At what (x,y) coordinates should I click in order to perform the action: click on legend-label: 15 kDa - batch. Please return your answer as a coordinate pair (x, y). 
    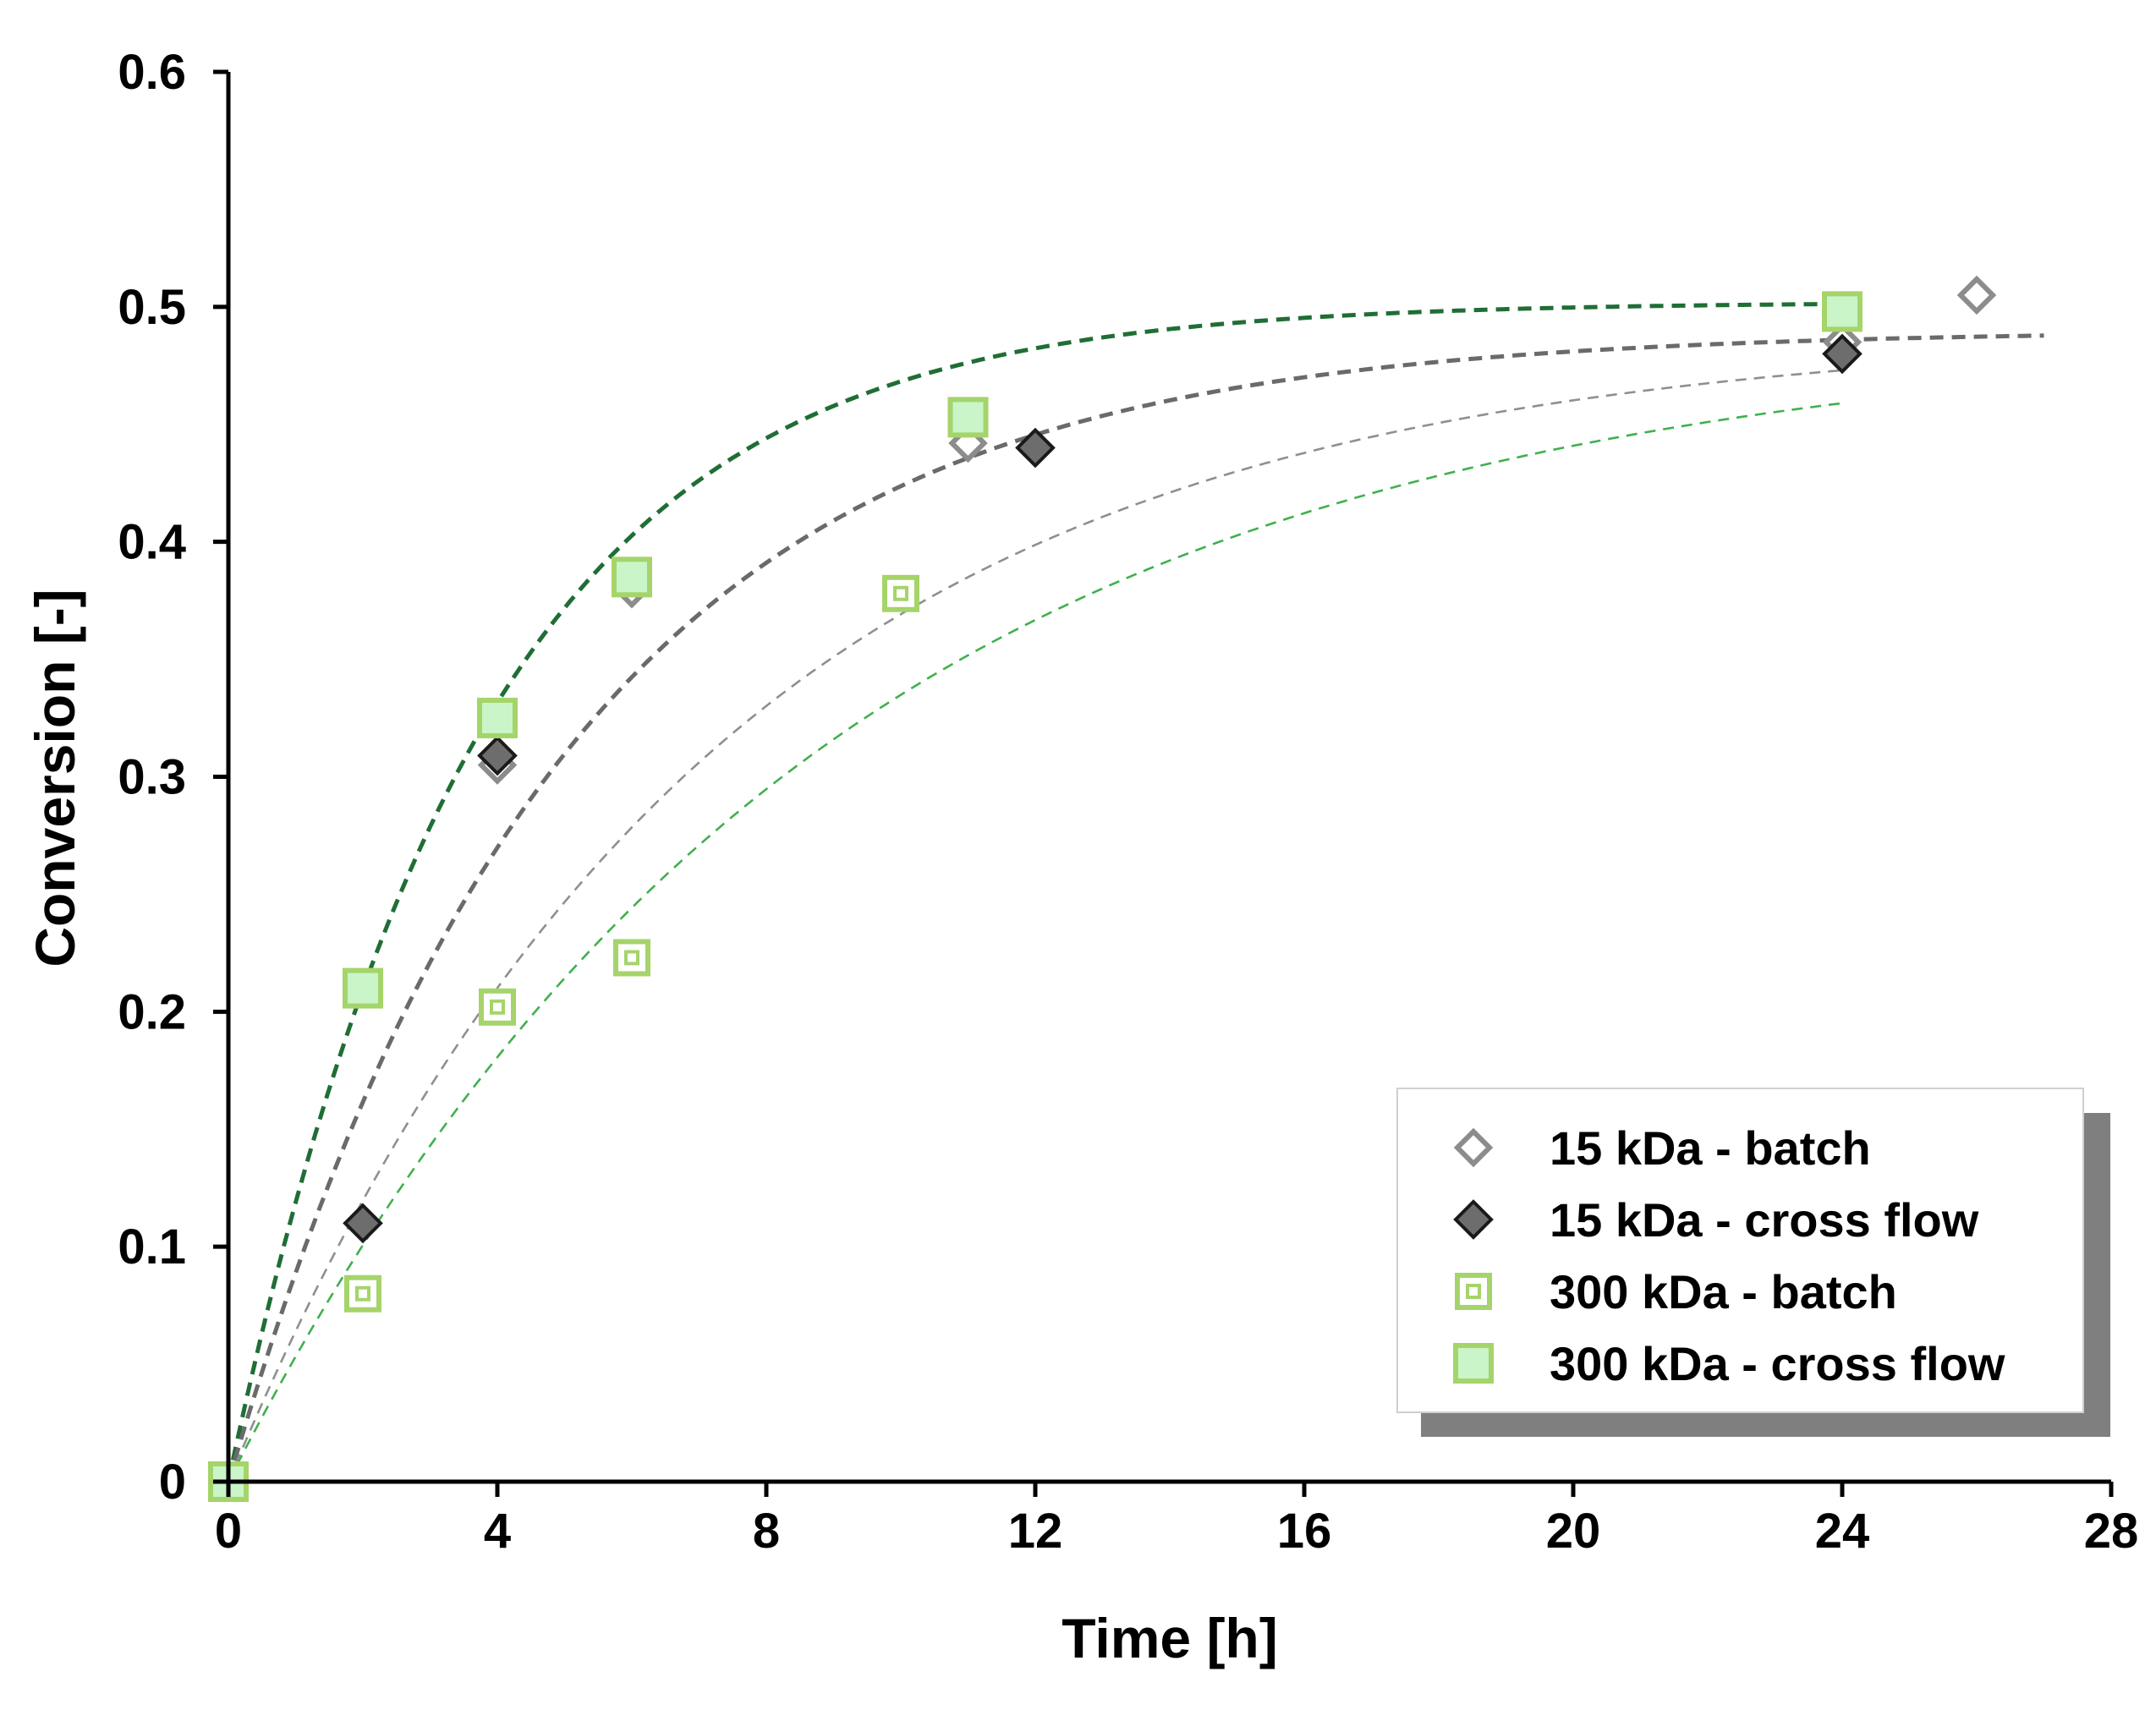
    Looking at the image, I should click on (1711, 1148).